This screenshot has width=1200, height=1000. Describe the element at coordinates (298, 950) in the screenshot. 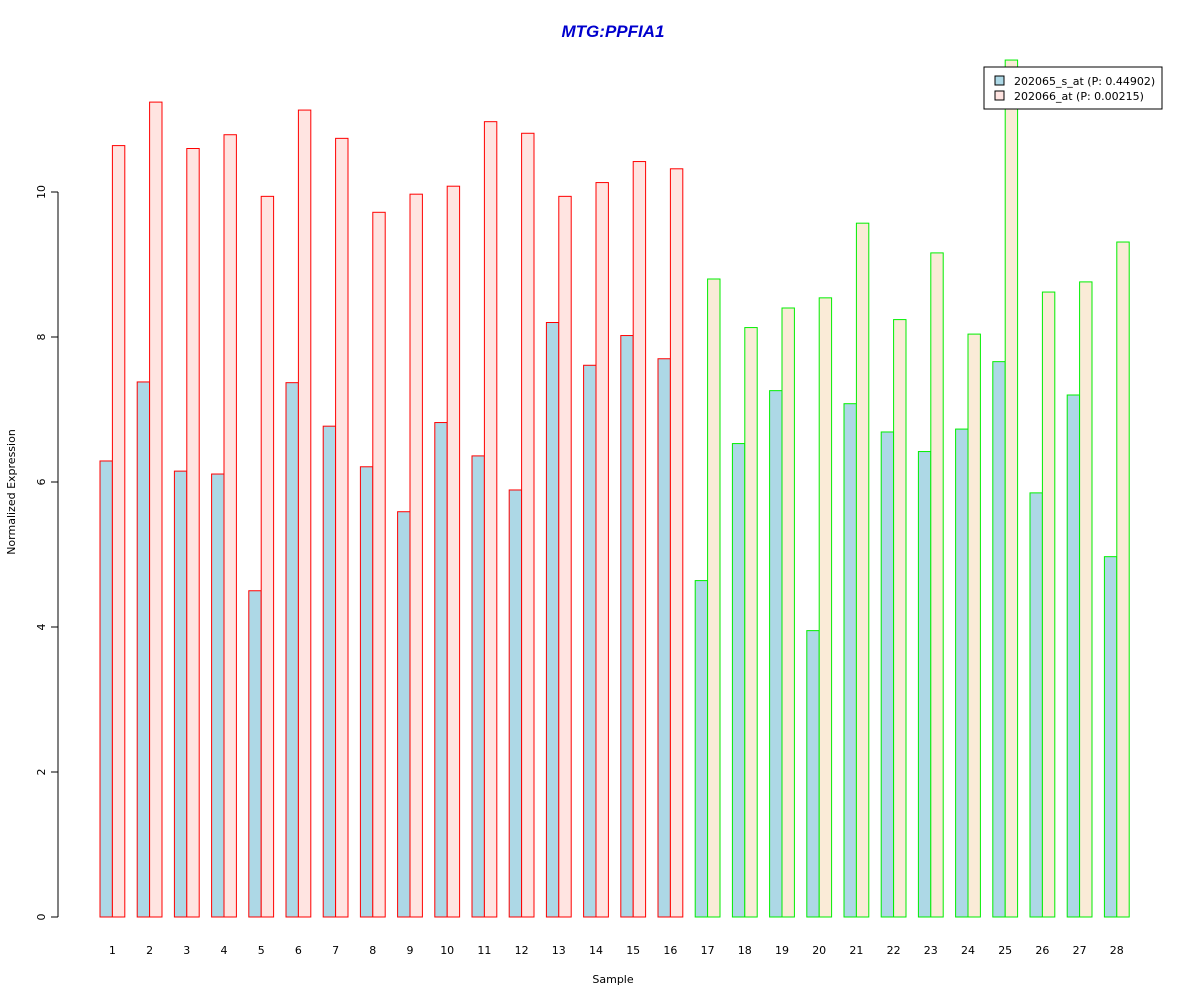

I see `x-tick-label: 6` at that location.